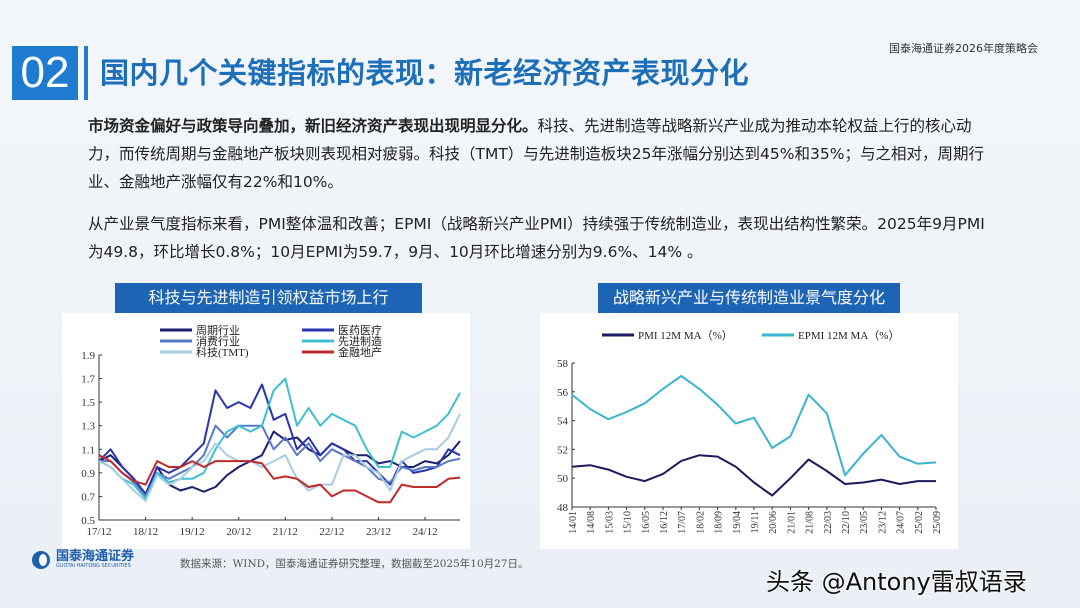 This screenshot has width=1080, height=608. What do you see at coordinates (963, 48) in the screenshot?
I see `conference-label: 国泰海通证券2026年度策略会` at bounding box center [963, 48].